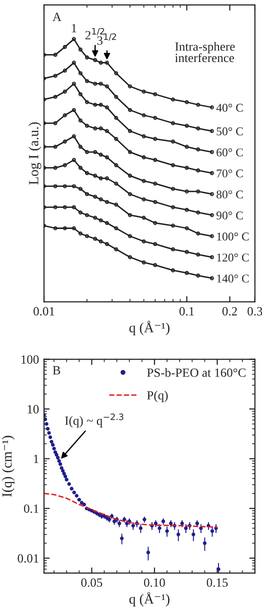 The width and height of the screenshot is (262, 611). What do you see at coordinates (233, 236) in the screenshot?
I see `series-label: 100° C` at bounding box center [233, 236].